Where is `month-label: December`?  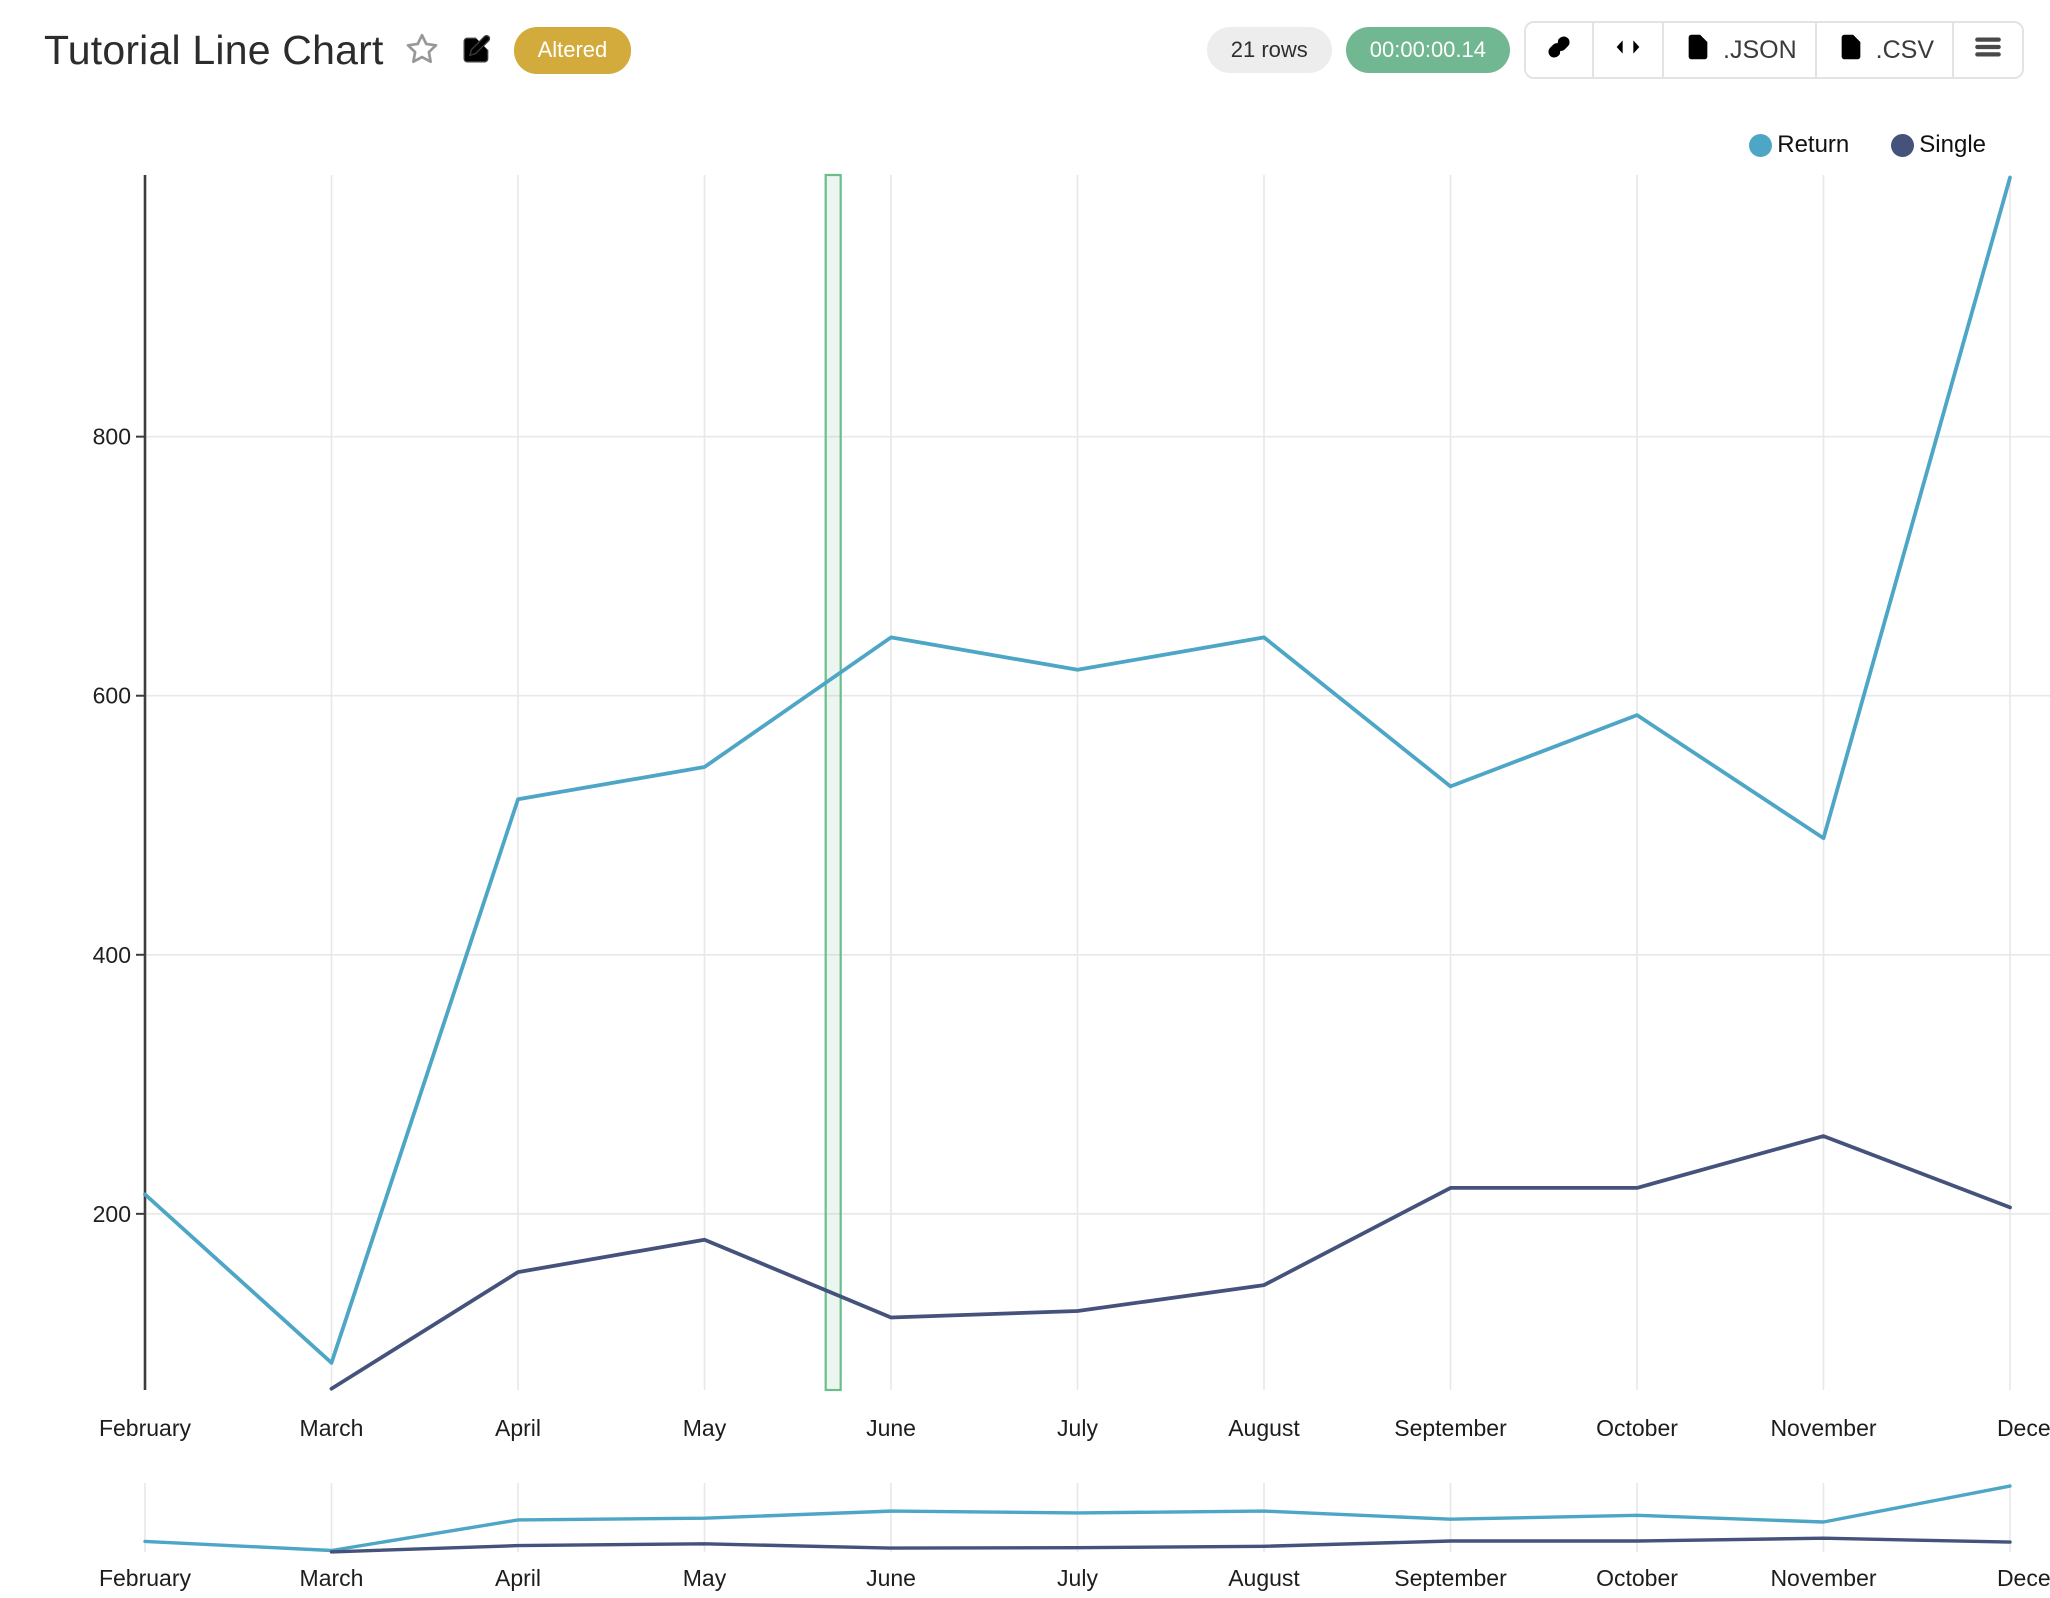 month-label: December is located at coordinates (2023, 1428).